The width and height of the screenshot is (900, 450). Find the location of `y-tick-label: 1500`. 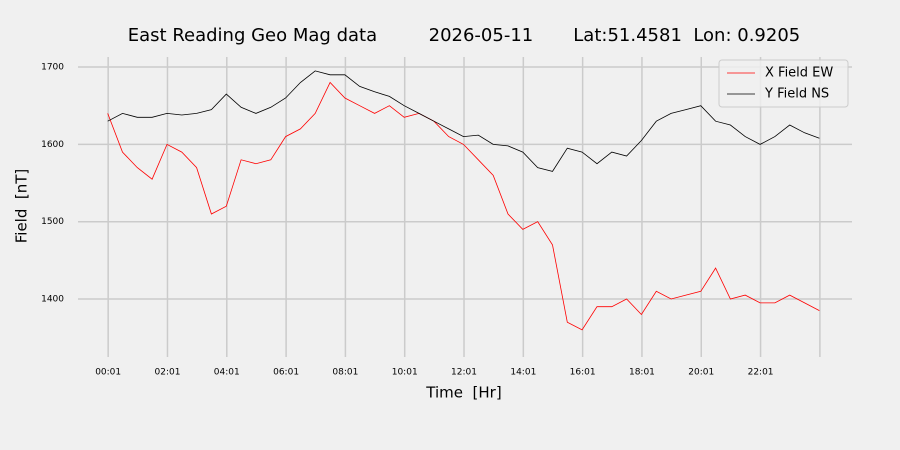

y-tick-label: 1500 is located at coordinates (52, 222).